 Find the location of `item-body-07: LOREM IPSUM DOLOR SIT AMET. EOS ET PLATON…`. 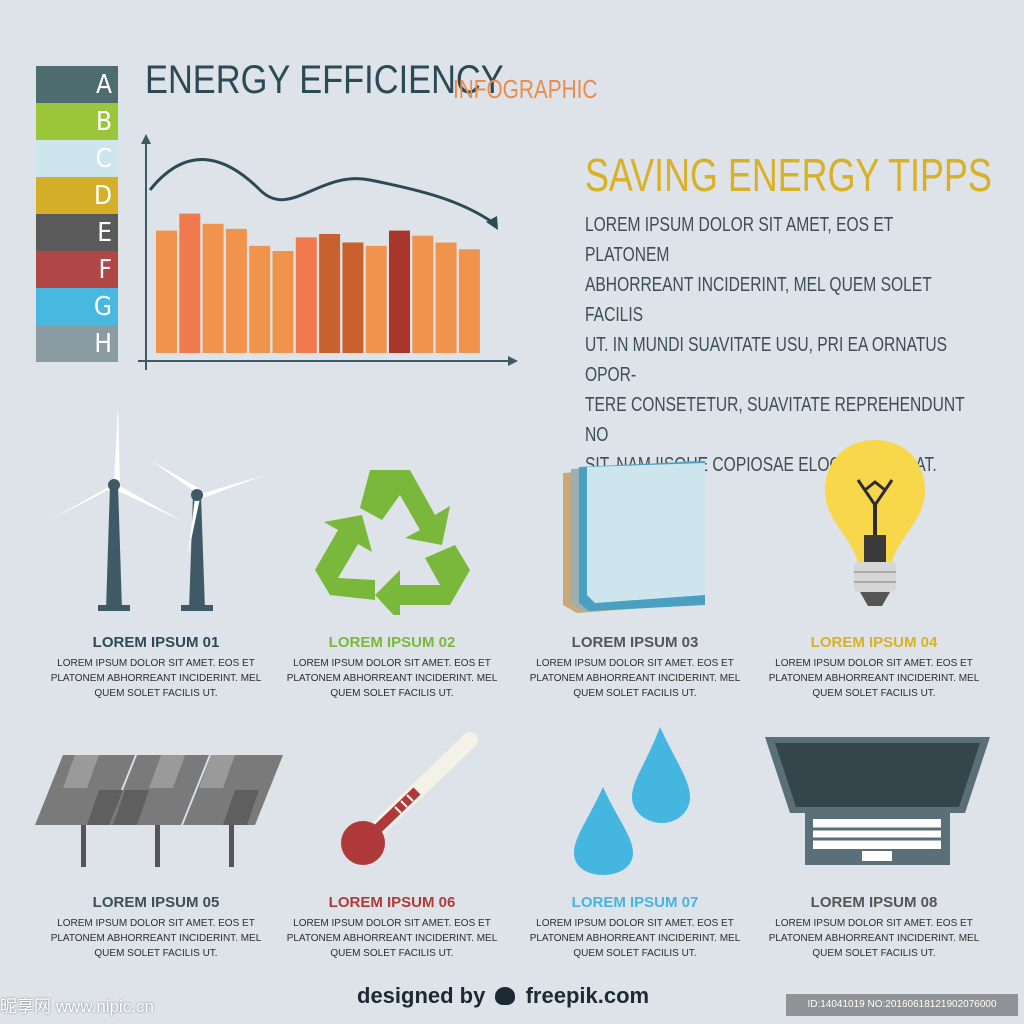

item-body-07: LOREM IPSUM DOLOR SIT AMET. EOS ET PLATON… is located at coordinates (635, 938).